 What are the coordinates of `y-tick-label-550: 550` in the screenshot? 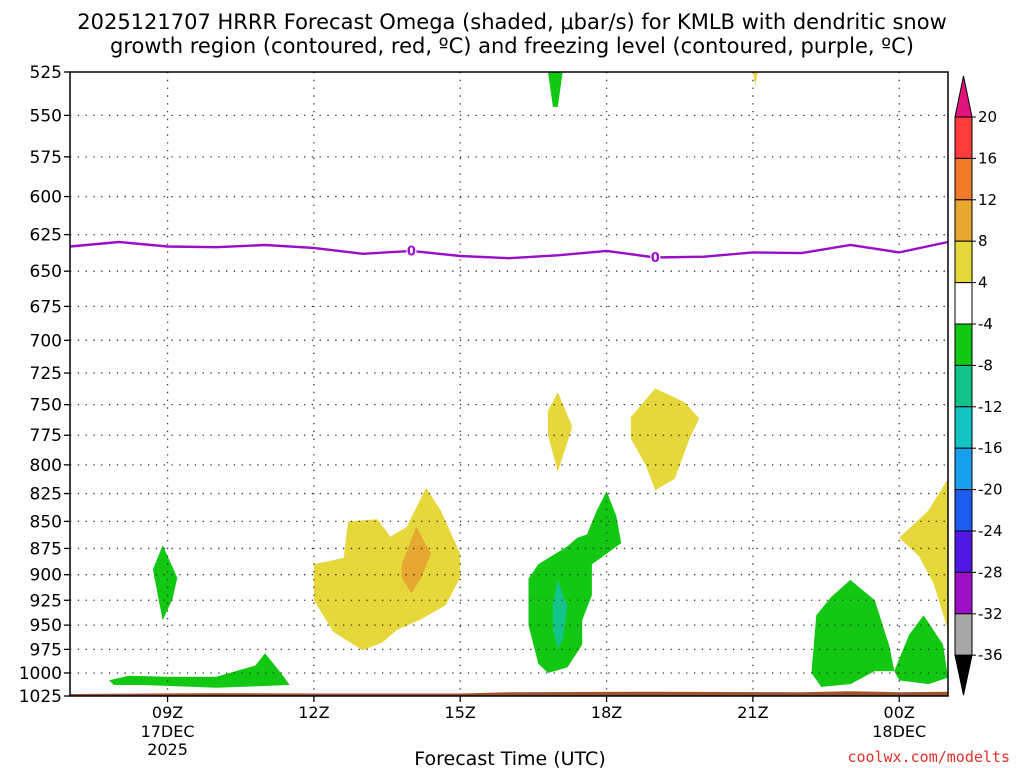 It's located at (46, 116).